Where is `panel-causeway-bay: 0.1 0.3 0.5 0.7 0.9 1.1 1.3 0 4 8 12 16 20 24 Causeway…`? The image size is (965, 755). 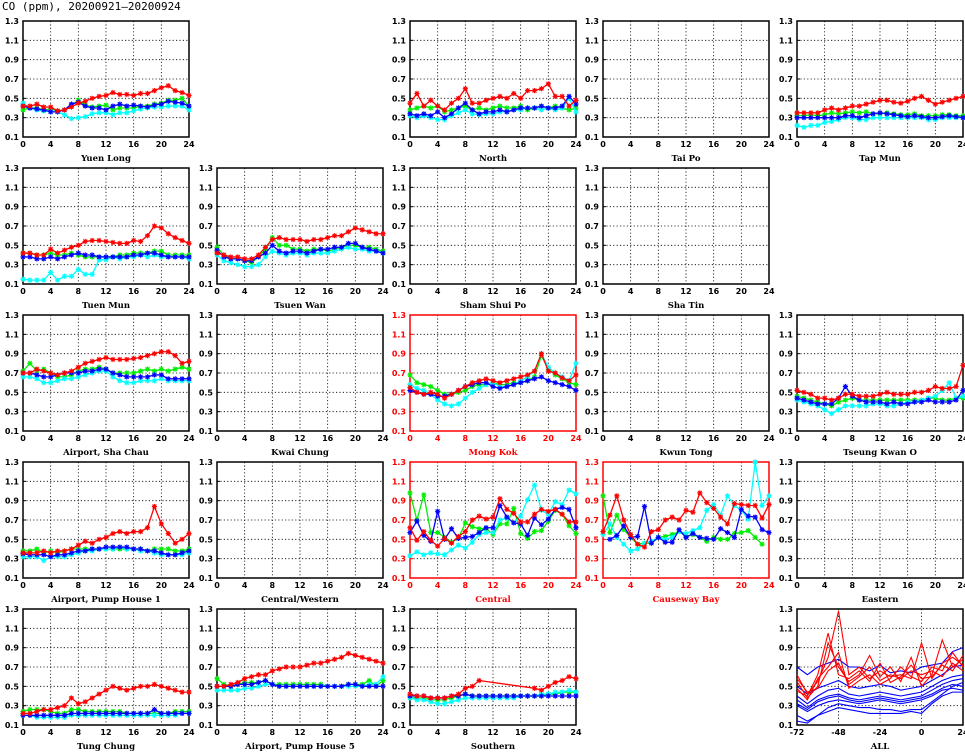 panel-causeway-bay: 0.1 0.3 0.5 0.7 0.9 1.1 1.3 0 4 8 12 16 20 24 Causeway… is located at coordinates (680, 531).